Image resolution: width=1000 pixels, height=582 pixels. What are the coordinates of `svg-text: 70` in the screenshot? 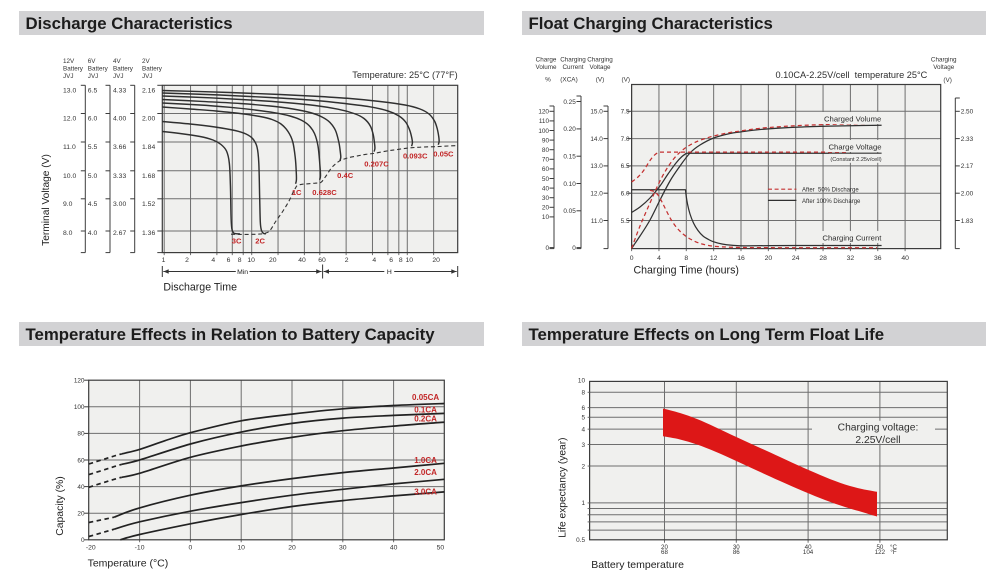 It's located at (546, 160).